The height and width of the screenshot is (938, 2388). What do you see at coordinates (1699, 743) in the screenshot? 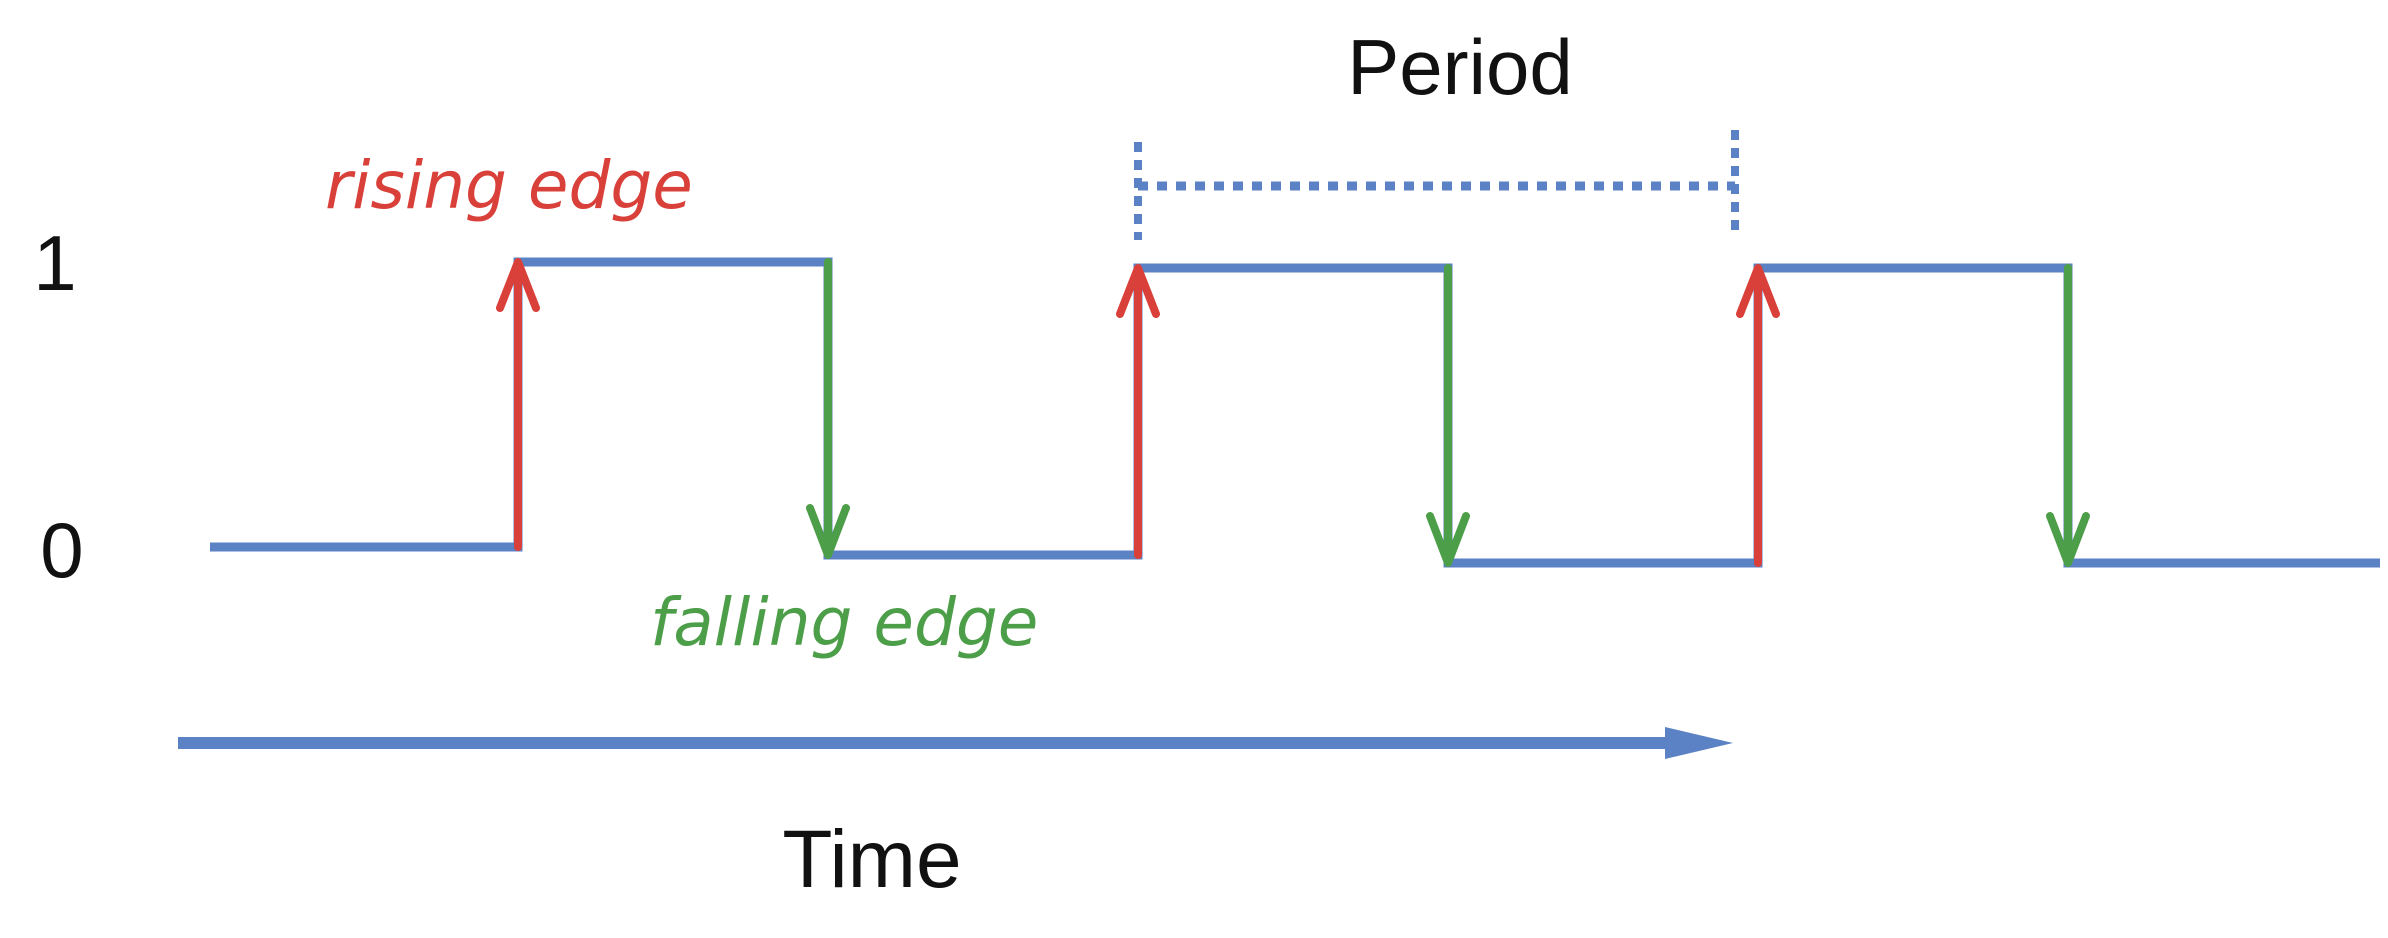
I see `time-axis-arrowhead` at bounding box center [1699, 743].